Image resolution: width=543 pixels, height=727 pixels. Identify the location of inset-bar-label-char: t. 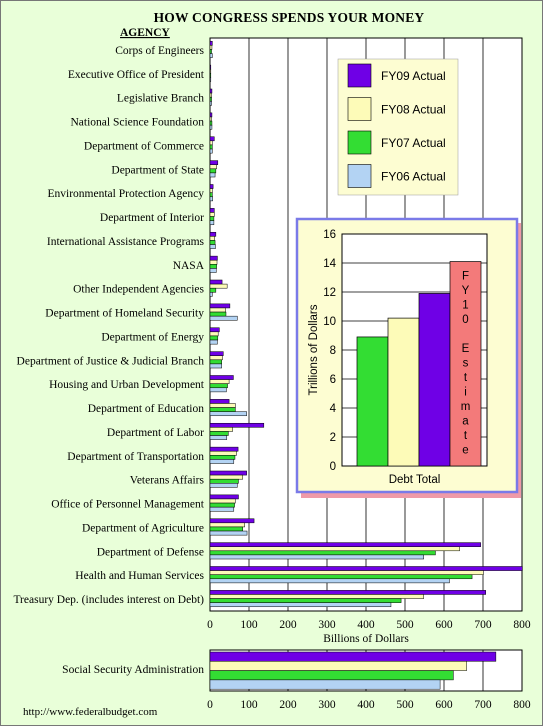
(466, 436).